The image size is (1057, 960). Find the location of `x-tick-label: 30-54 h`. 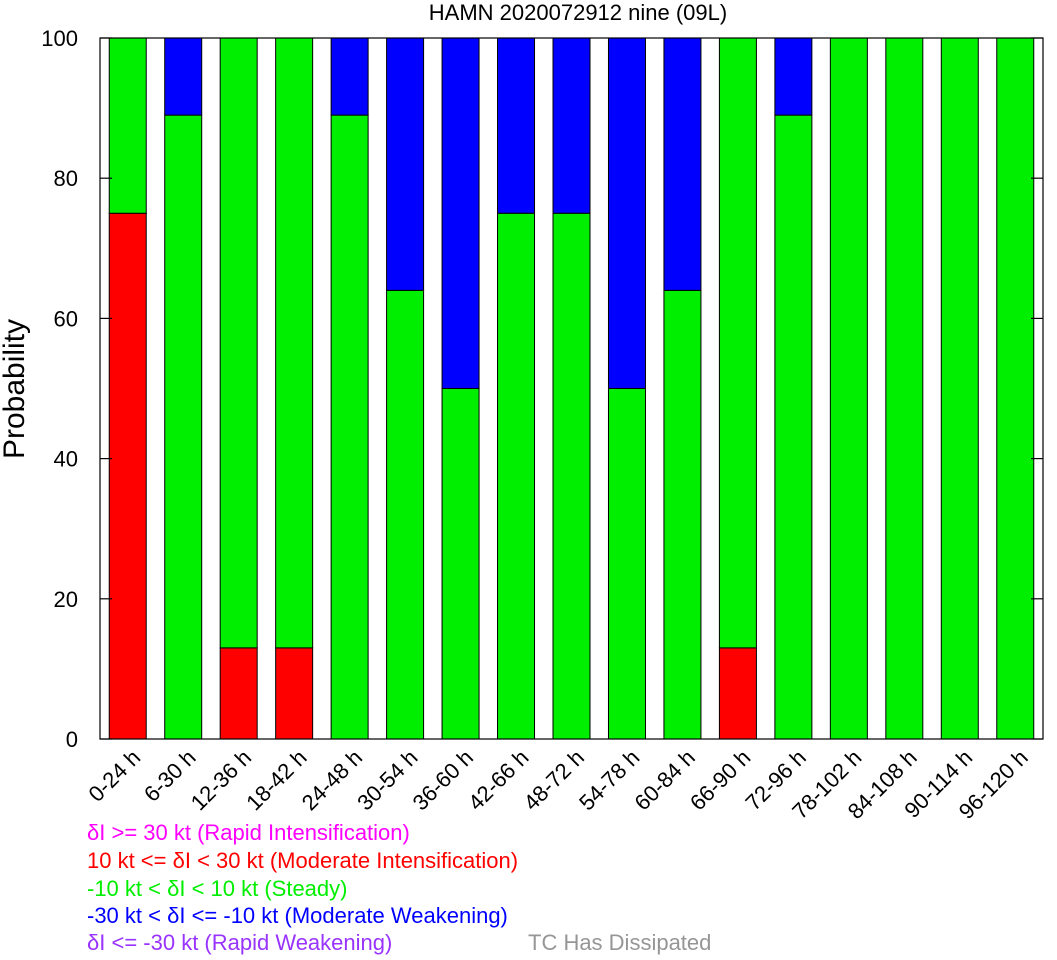

x-tick-label: 30-54 h is located at coordinates (387, 780).